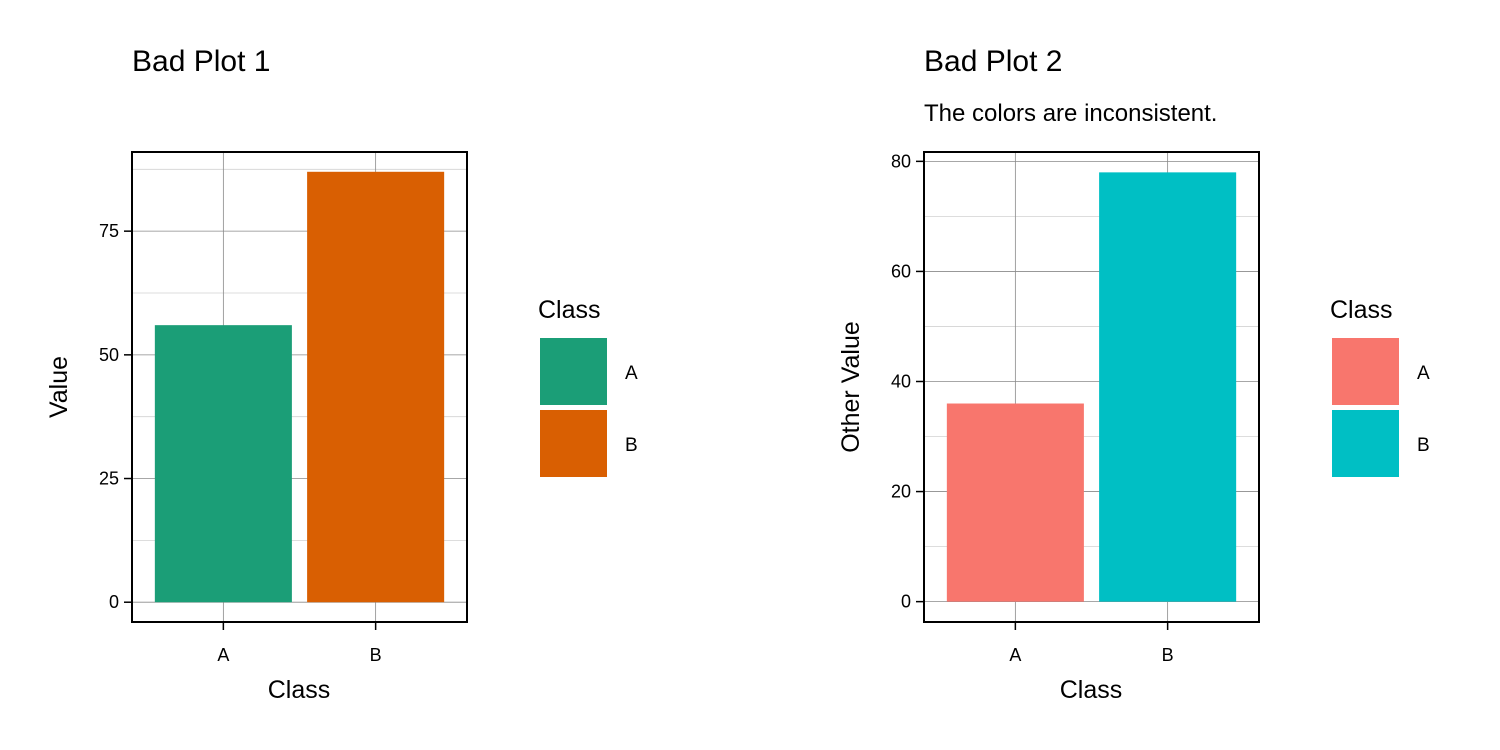  Describe the element at coordinates (201, 61) in the screenshot. I see `chart-title: Bad Plot 1` at that location.